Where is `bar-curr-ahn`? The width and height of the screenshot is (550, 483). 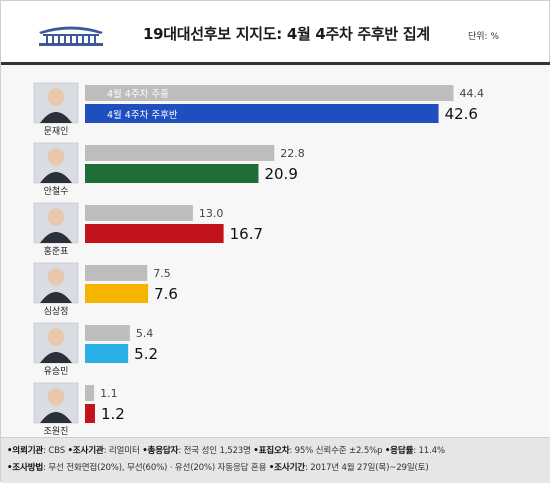
bar-curr-ahn is located at coordinates (172, 173).